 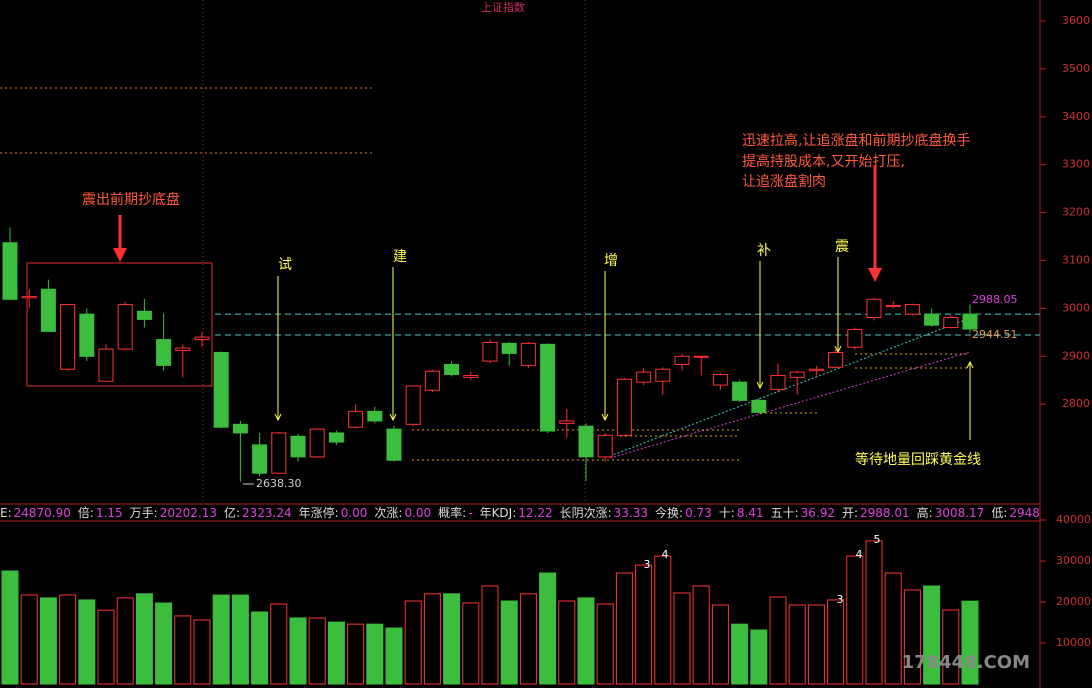 What do you see at coordinates (784, 513) in the screenshot?
I see `info-label: 五十:` at bounding box center [784, 513].